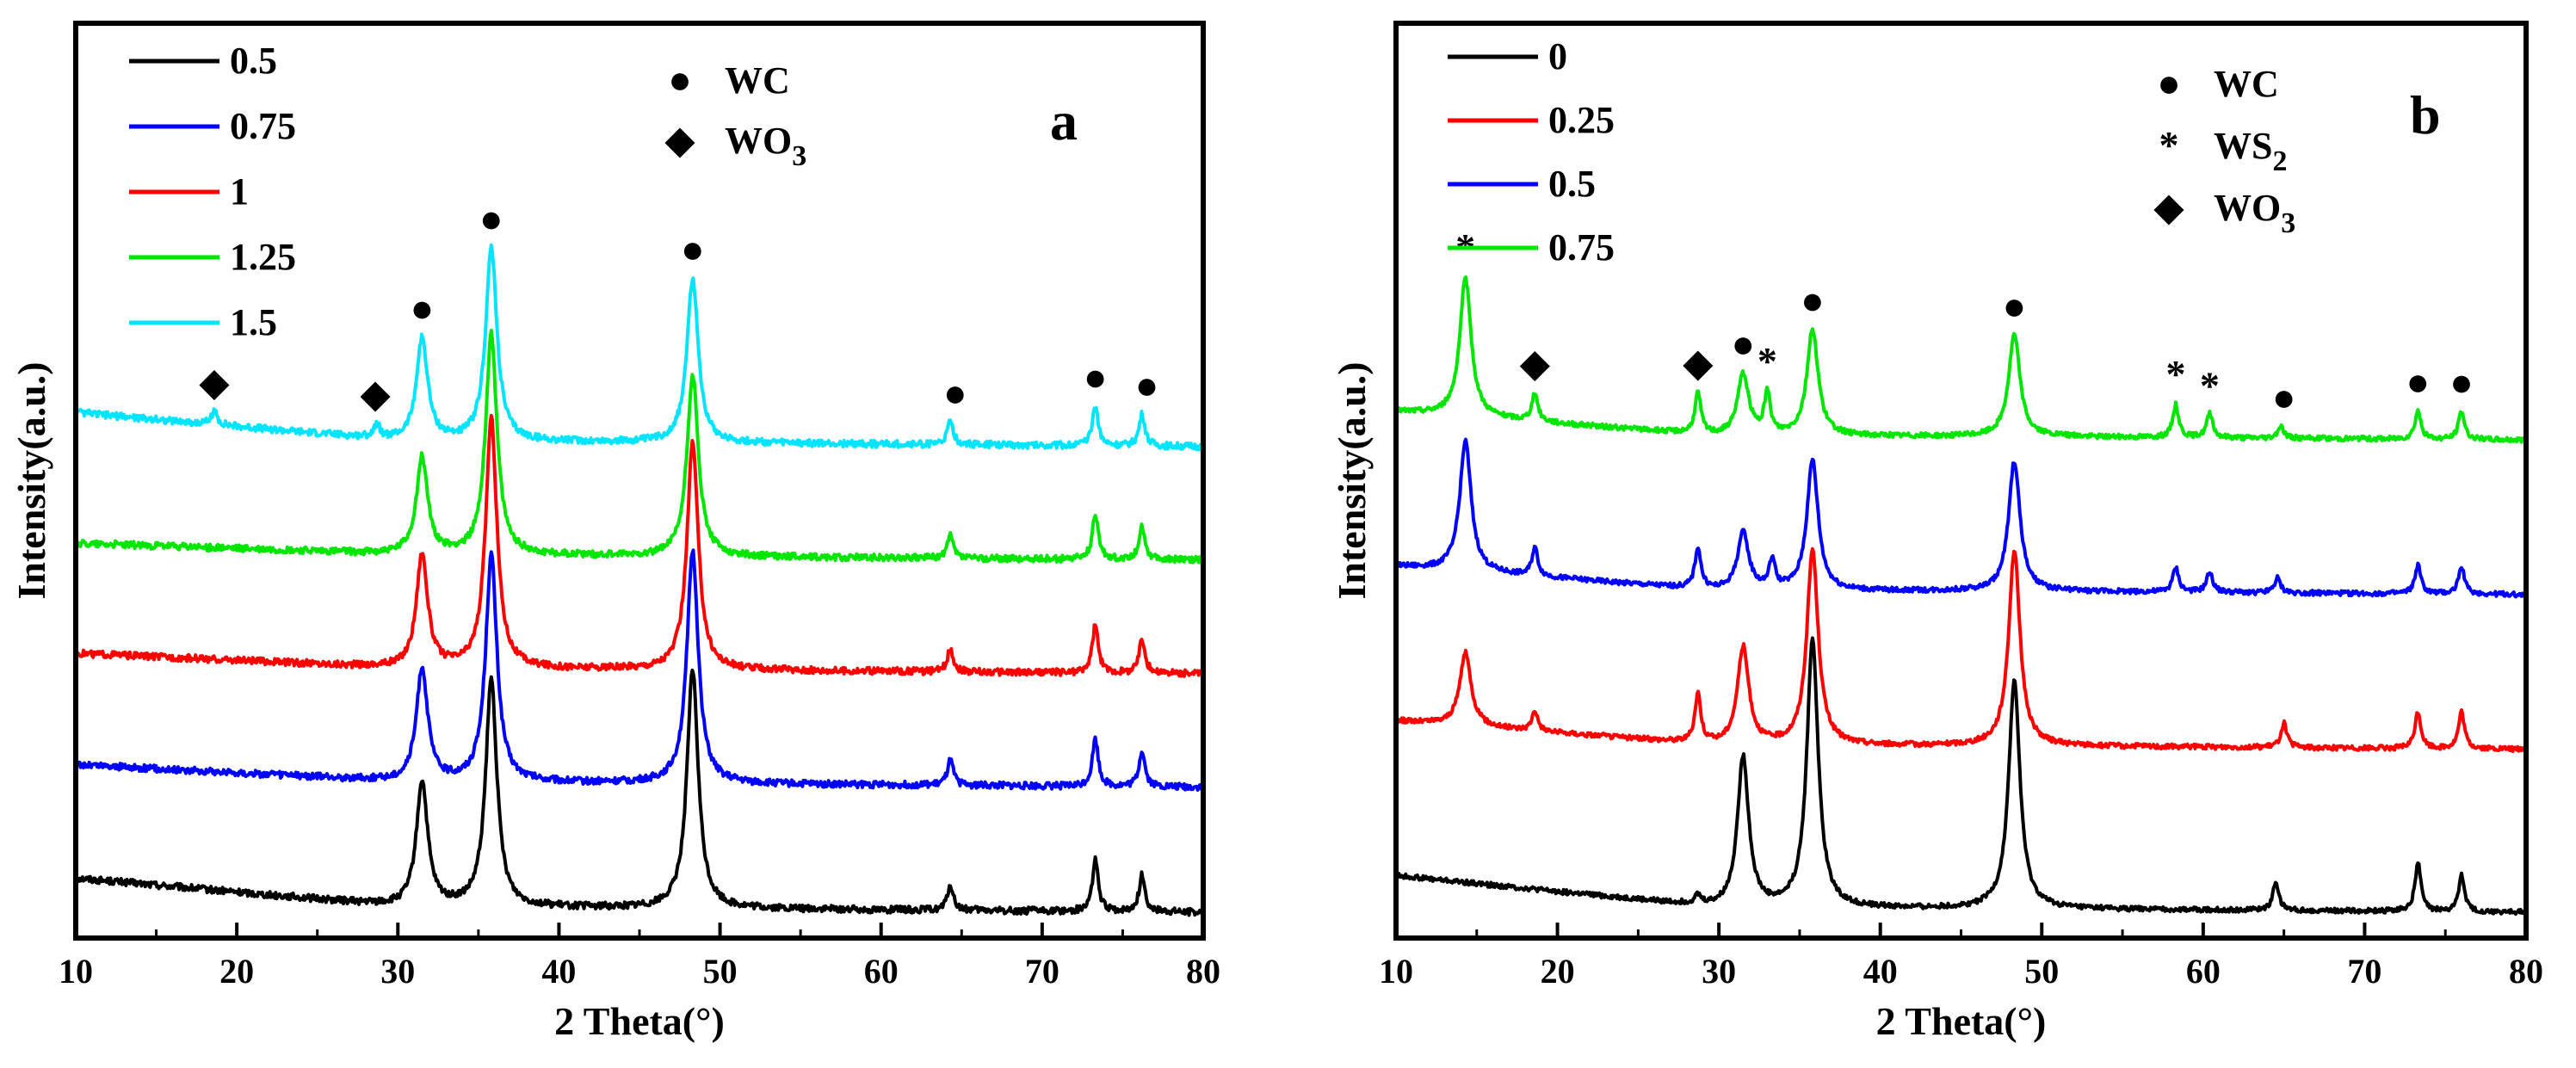 This screenshot has height=1068, width=2576. Describe the element at coordinates (263, 257) in the screenshot. I see `legend-label: 1.25` at that location.